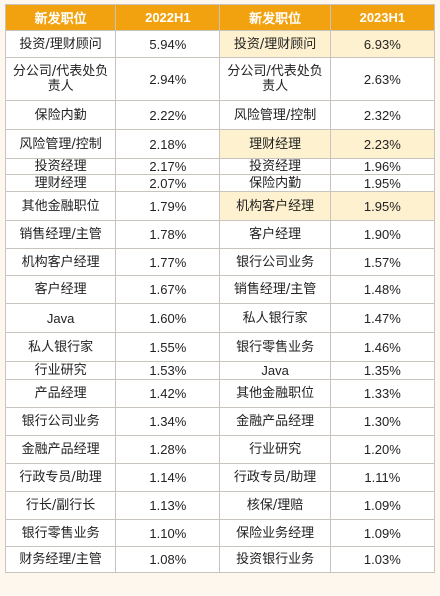  Describe the element at coordinates (61, 506) in the screenshot. I see `position-2022-cell: 行长/副行长` at that location.